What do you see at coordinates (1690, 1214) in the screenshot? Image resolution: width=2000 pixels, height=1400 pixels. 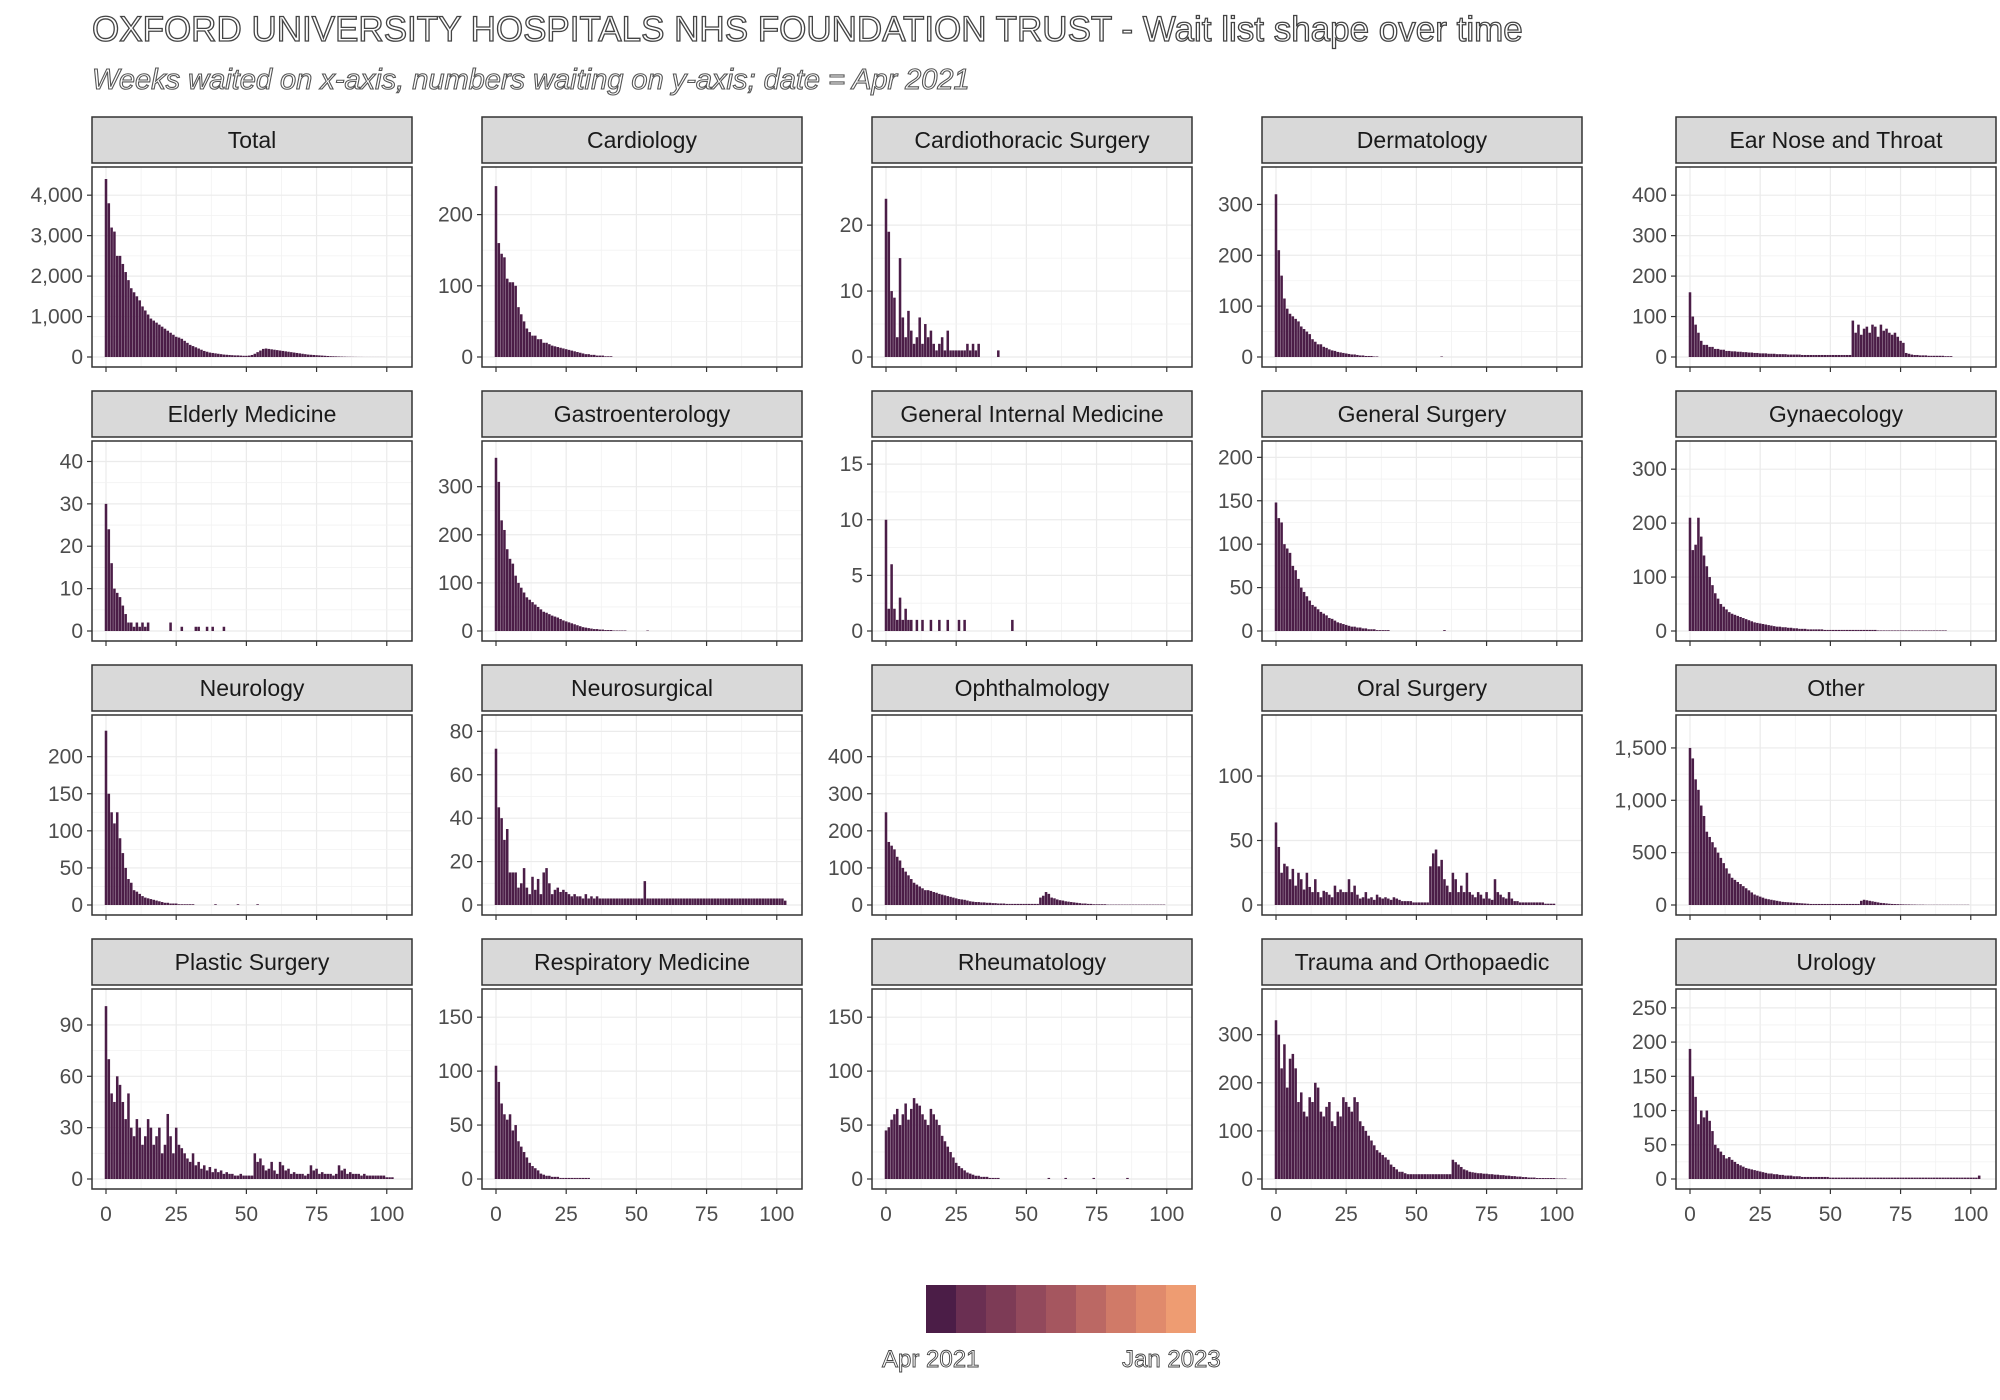 I see `x-tick-label: 0` at bounding box center [1690, 1214].